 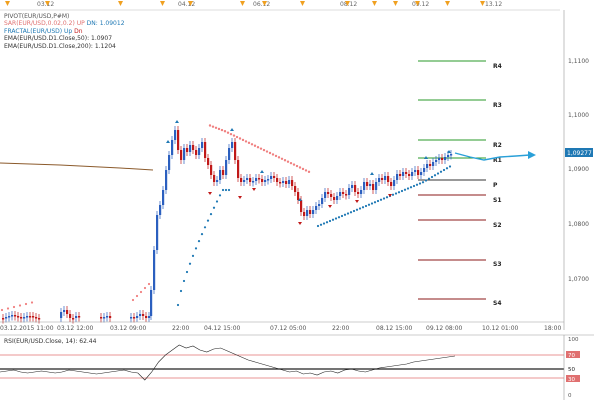 I want to click on legend-ema200: EMA(EUR/USD.D1.Close,200): 1.1204, so click(x=60, y=46).